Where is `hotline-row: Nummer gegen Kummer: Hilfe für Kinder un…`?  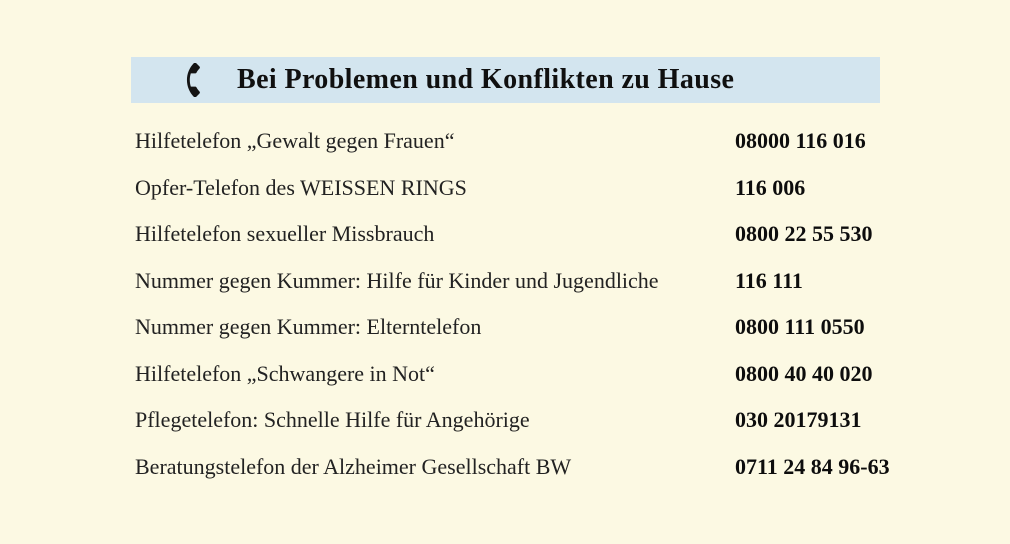 hotline-row: Nummer gegen Kummer: Hilfe für Kinder un… is located at coordinates (520, 281).